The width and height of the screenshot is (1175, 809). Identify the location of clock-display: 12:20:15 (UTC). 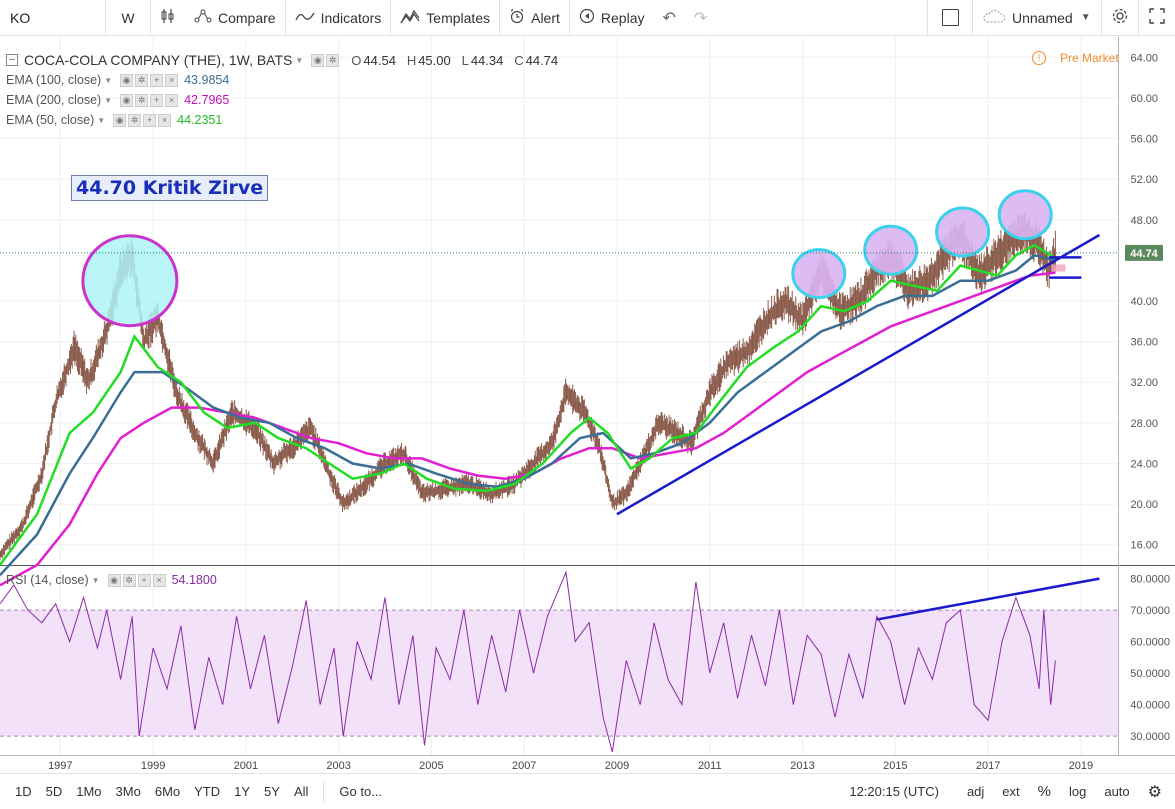
(894, 791).